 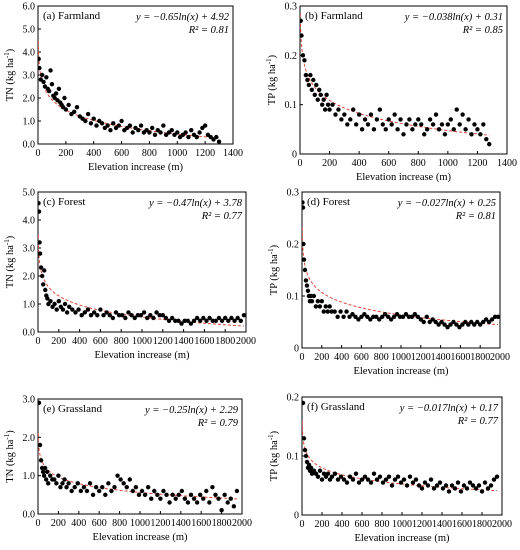 What do you see at coordinates (181, 523) in the screenshot?
I see `x-tick-label: 1400` at bounding box center [181, 523].